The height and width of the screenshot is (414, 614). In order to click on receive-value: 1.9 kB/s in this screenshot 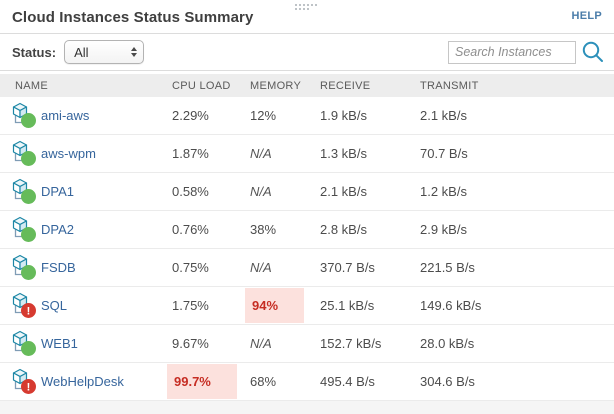, I will do `click(343, 115)`.